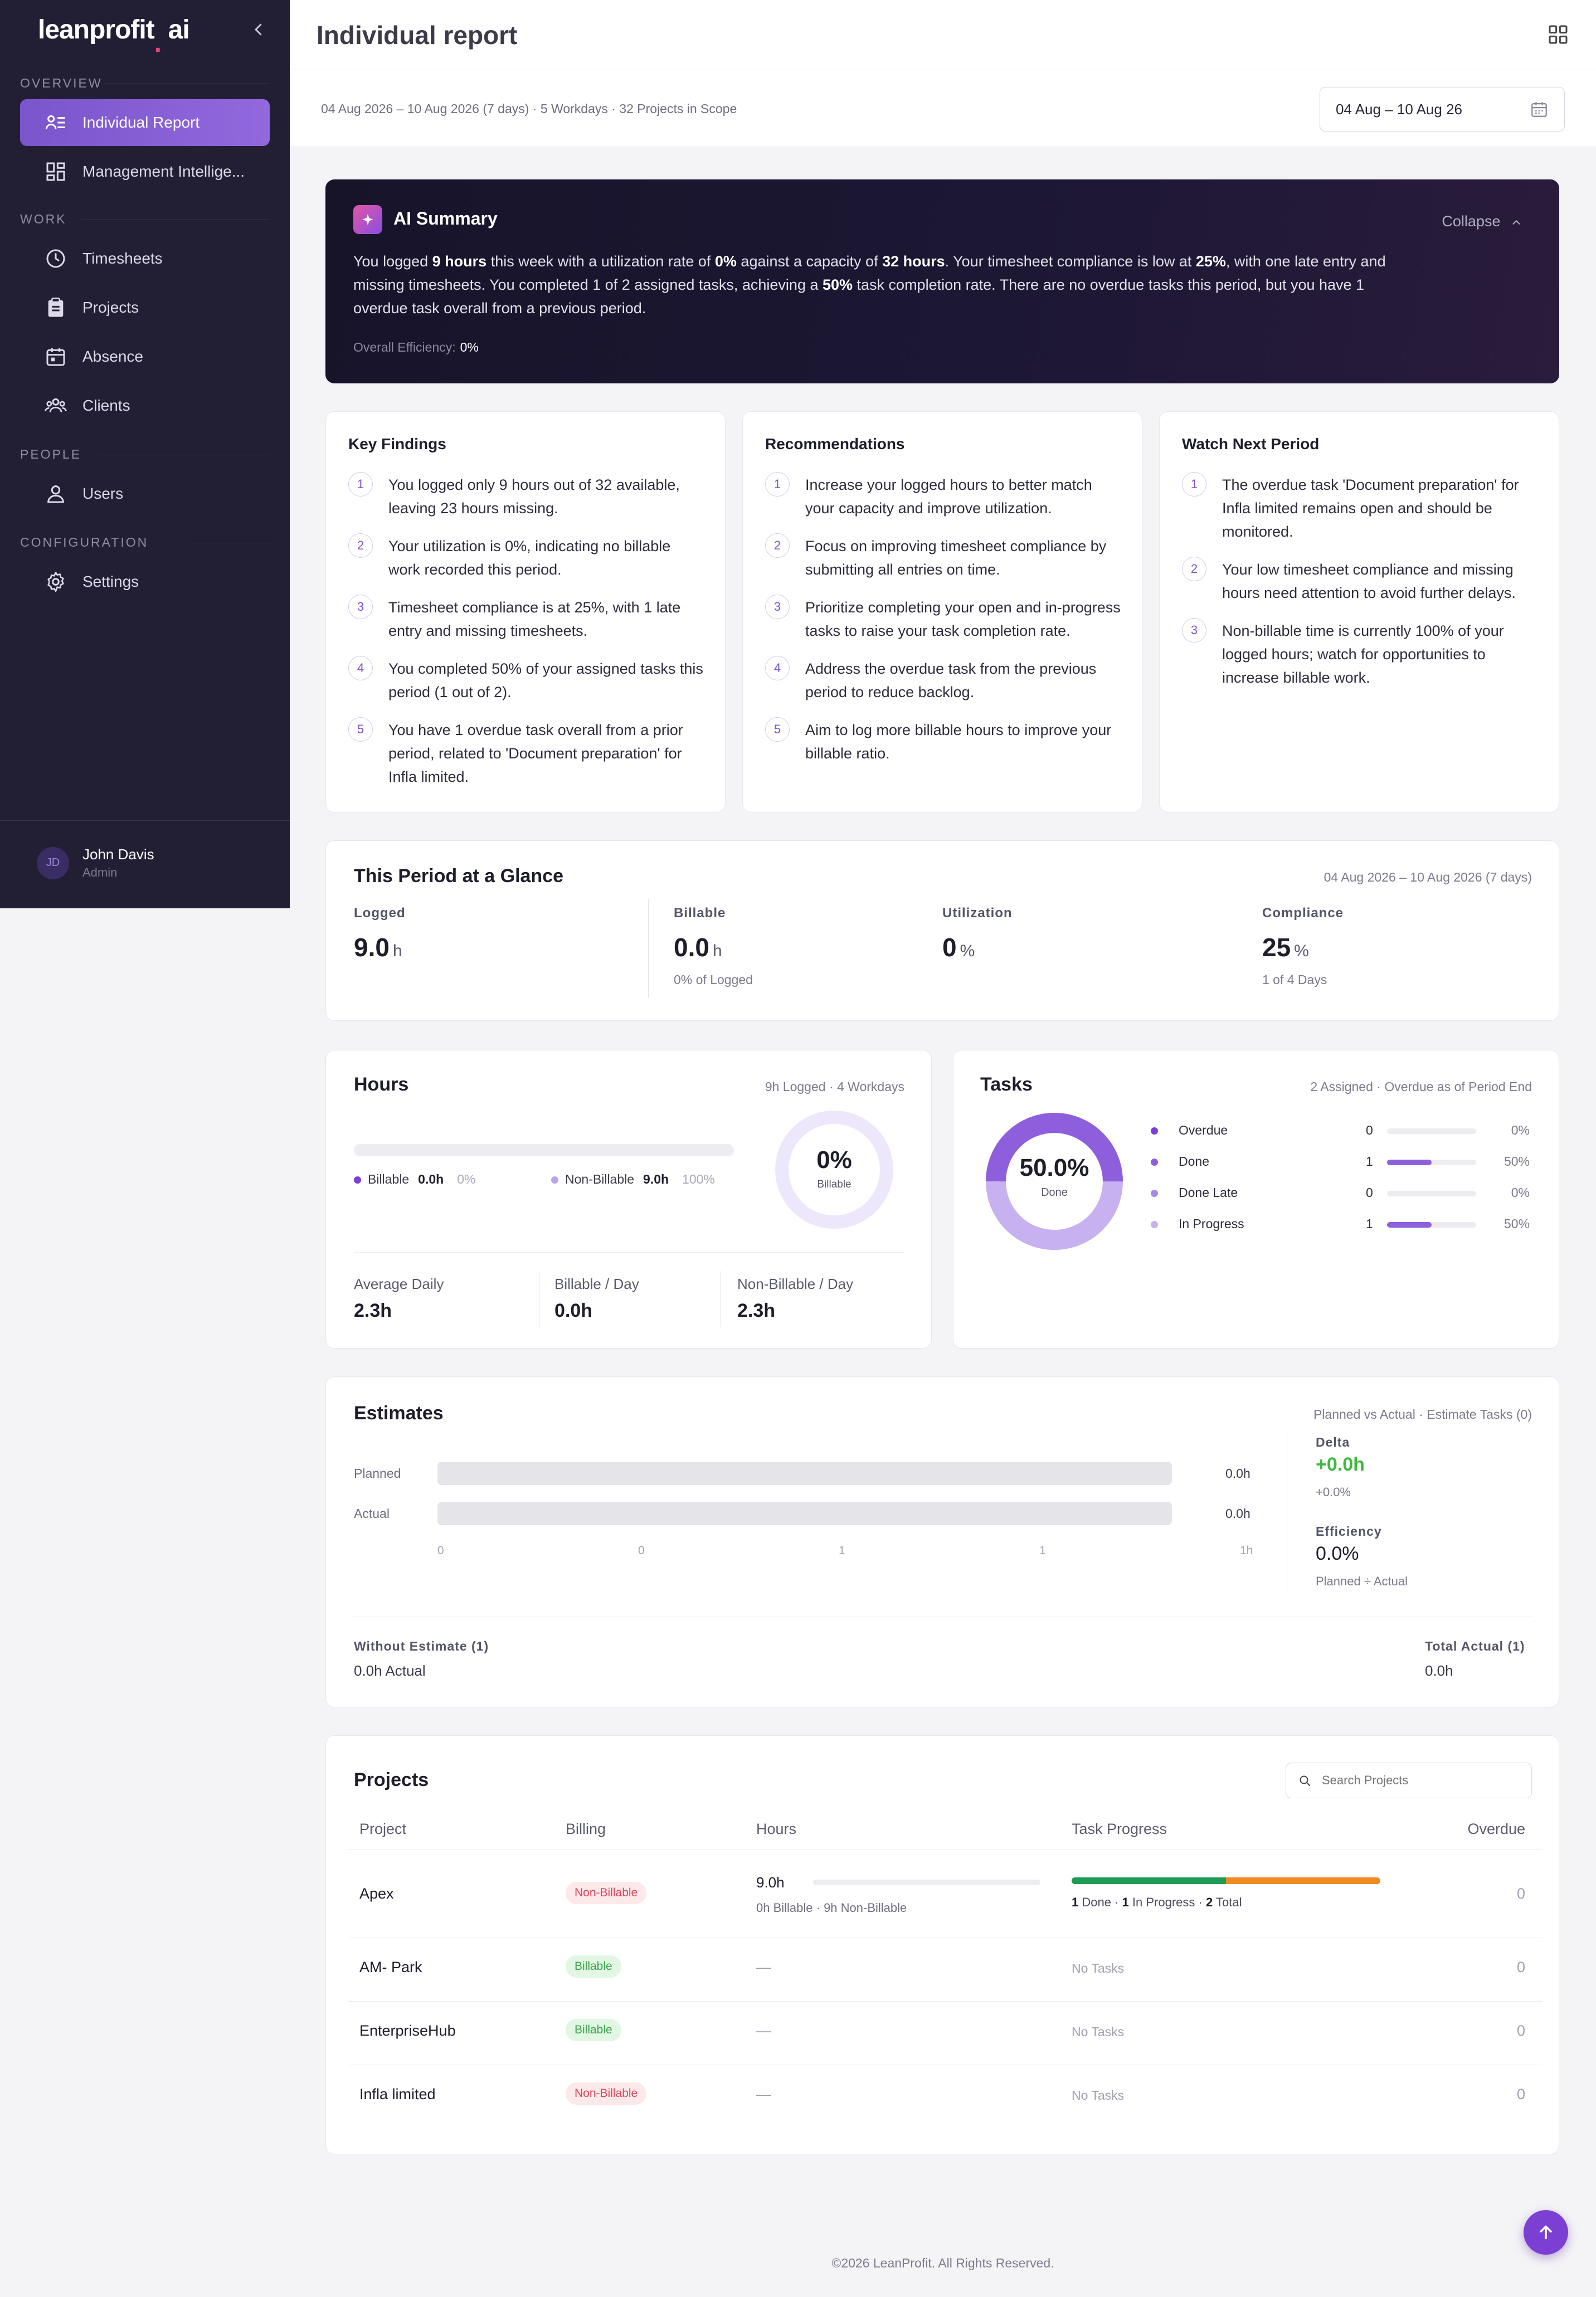 This screenshot has height=2297, width=1596. I want to click on scroll-to-top-button, so click(1546, 2232).